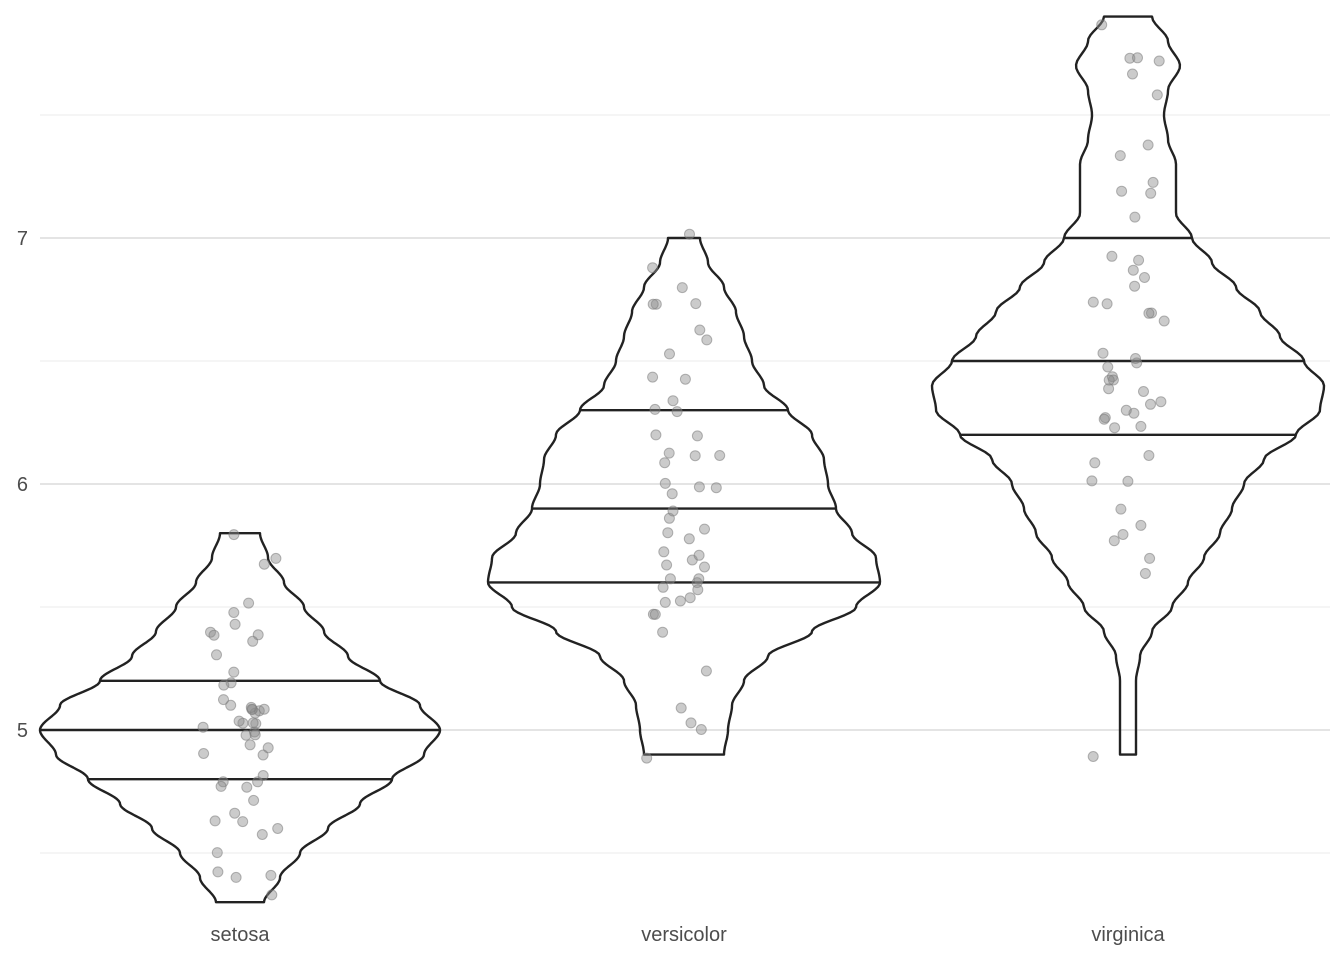 The height and width of the screenshot is (960, 1344). What do you see at coordinates (1128, 935) in the screenshot?
I see `x-tick-label: virginica` at bounding box center [1128, 935].